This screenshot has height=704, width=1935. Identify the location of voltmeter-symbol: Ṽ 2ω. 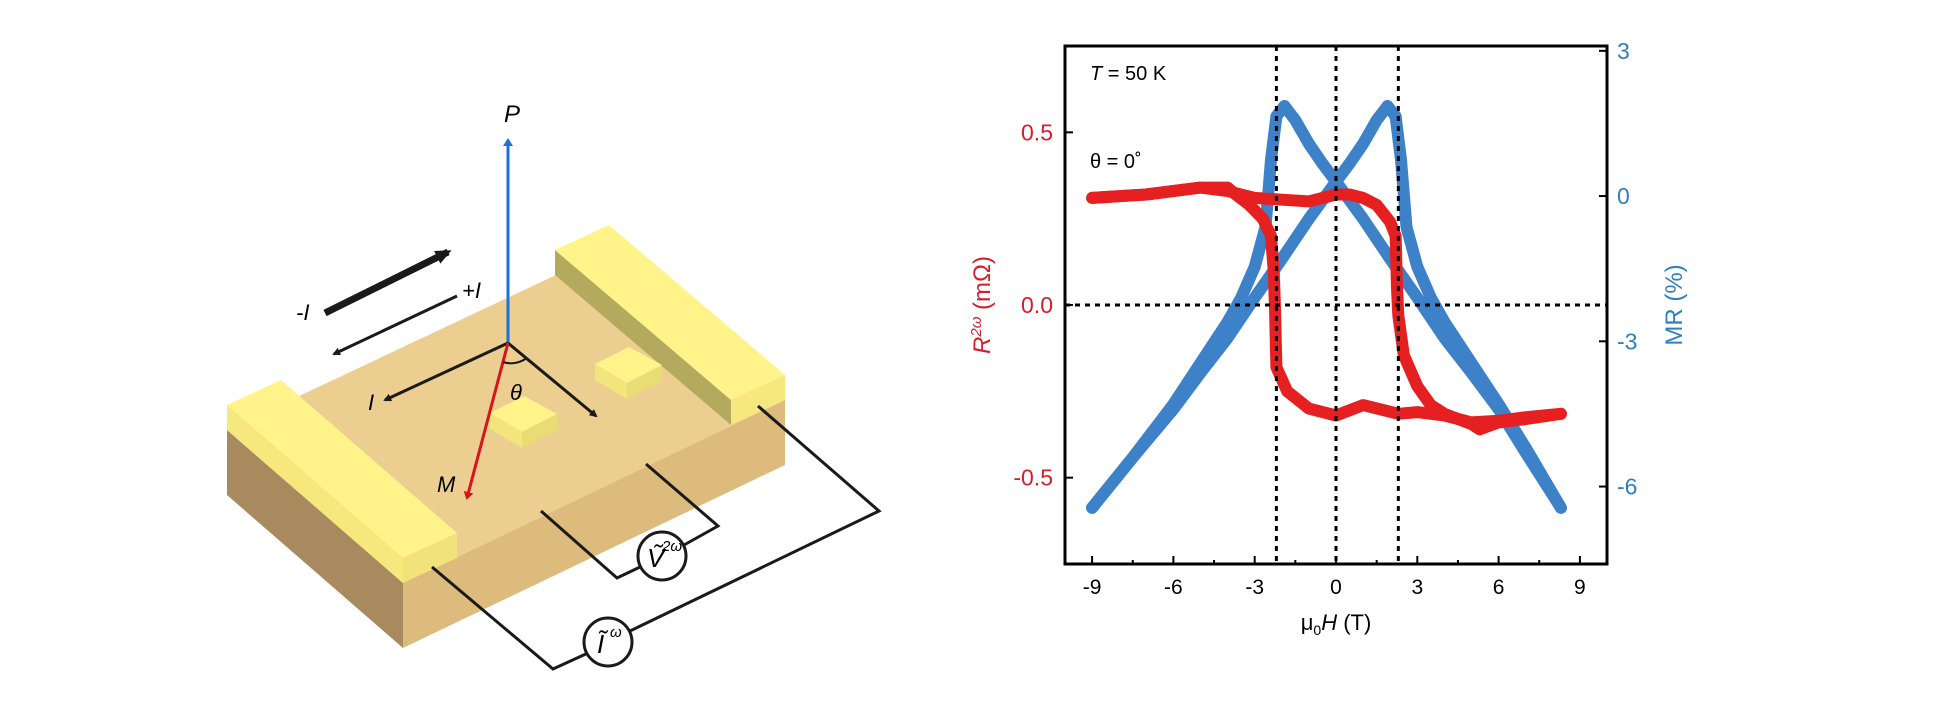
(662, 556).